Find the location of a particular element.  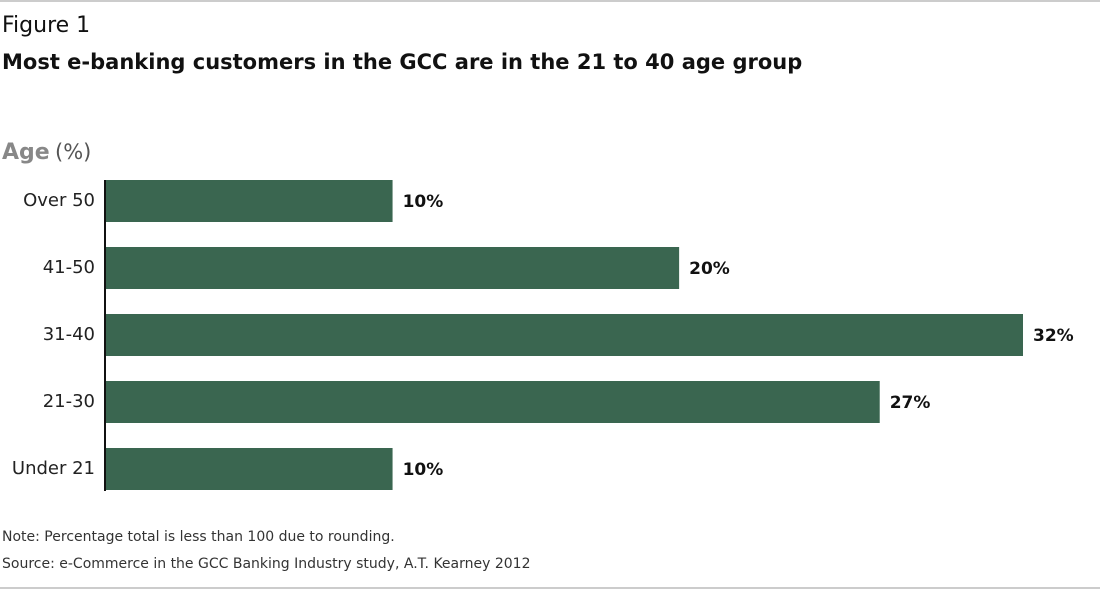

category-label: 21-30 is located at coordinates (69, 401).